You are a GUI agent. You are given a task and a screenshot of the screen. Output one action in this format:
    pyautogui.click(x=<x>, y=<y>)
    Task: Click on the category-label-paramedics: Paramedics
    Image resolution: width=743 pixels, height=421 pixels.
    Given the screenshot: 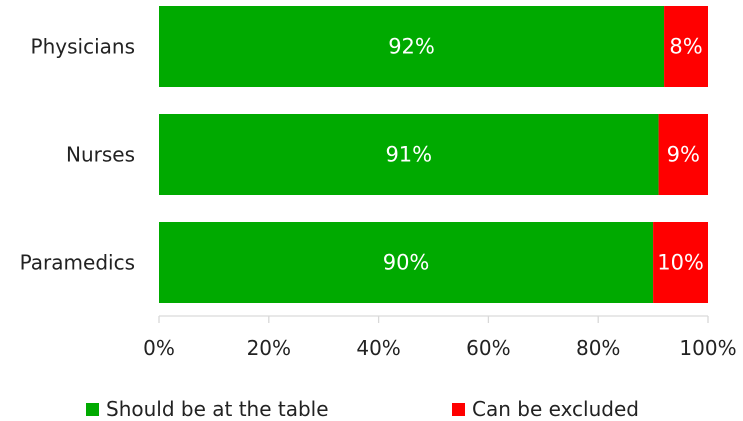 What is the action you would take?
    pyautogui.click(x=77, y=263)
    